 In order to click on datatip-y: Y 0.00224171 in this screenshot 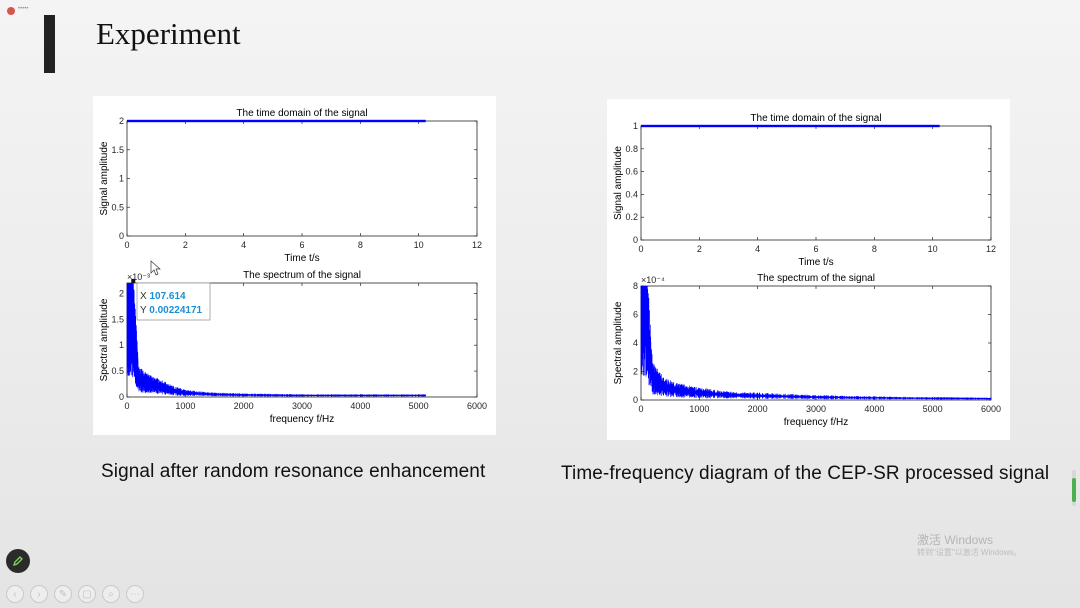, I will do `click(171, 310)`.